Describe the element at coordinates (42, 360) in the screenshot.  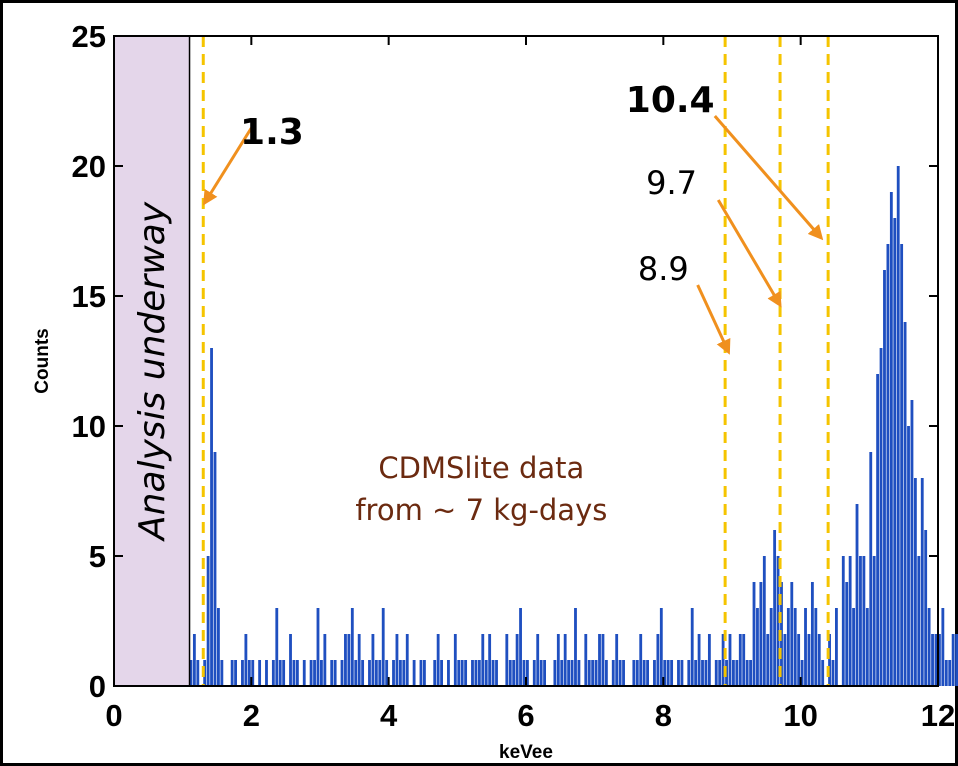
I see `y-axis-label: Counts` at that location.